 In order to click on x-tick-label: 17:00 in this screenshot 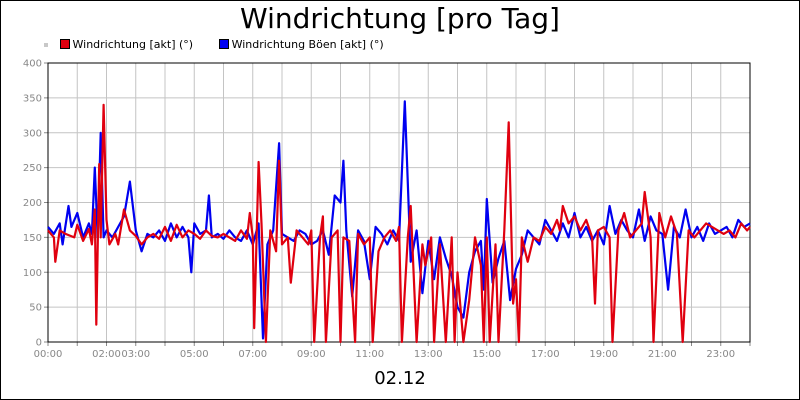, I will do `click(545, 354)`.